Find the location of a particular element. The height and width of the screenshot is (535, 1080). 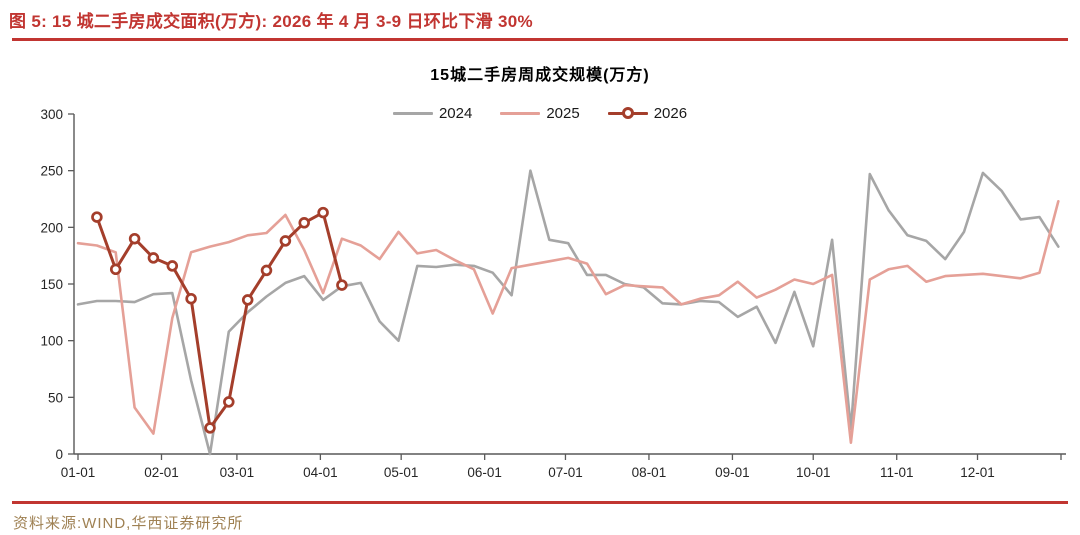

y-tick-label: 50 is located at coordinates (55, 397).